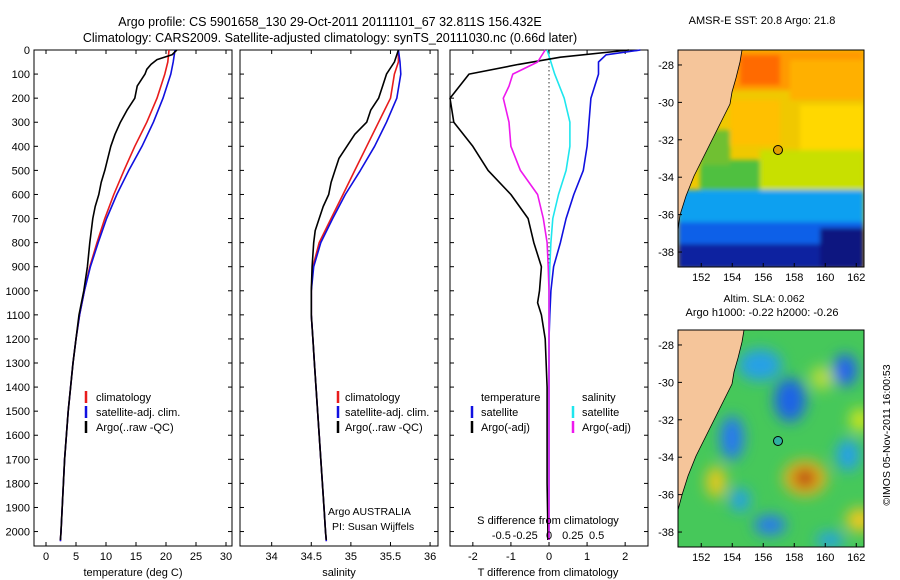  What do you see at coordinates (196, 557) in the screenshot?
I see `x-tick-label: 25` at bounding box center [196, 557].